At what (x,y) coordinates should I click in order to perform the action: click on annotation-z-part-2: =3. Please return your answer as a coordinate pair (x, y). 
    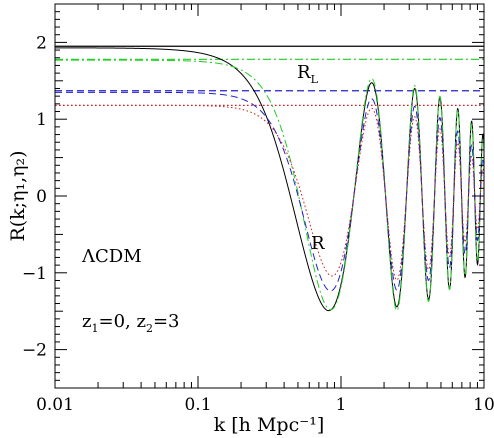
    Looking at the image, I should click on (166, 321).